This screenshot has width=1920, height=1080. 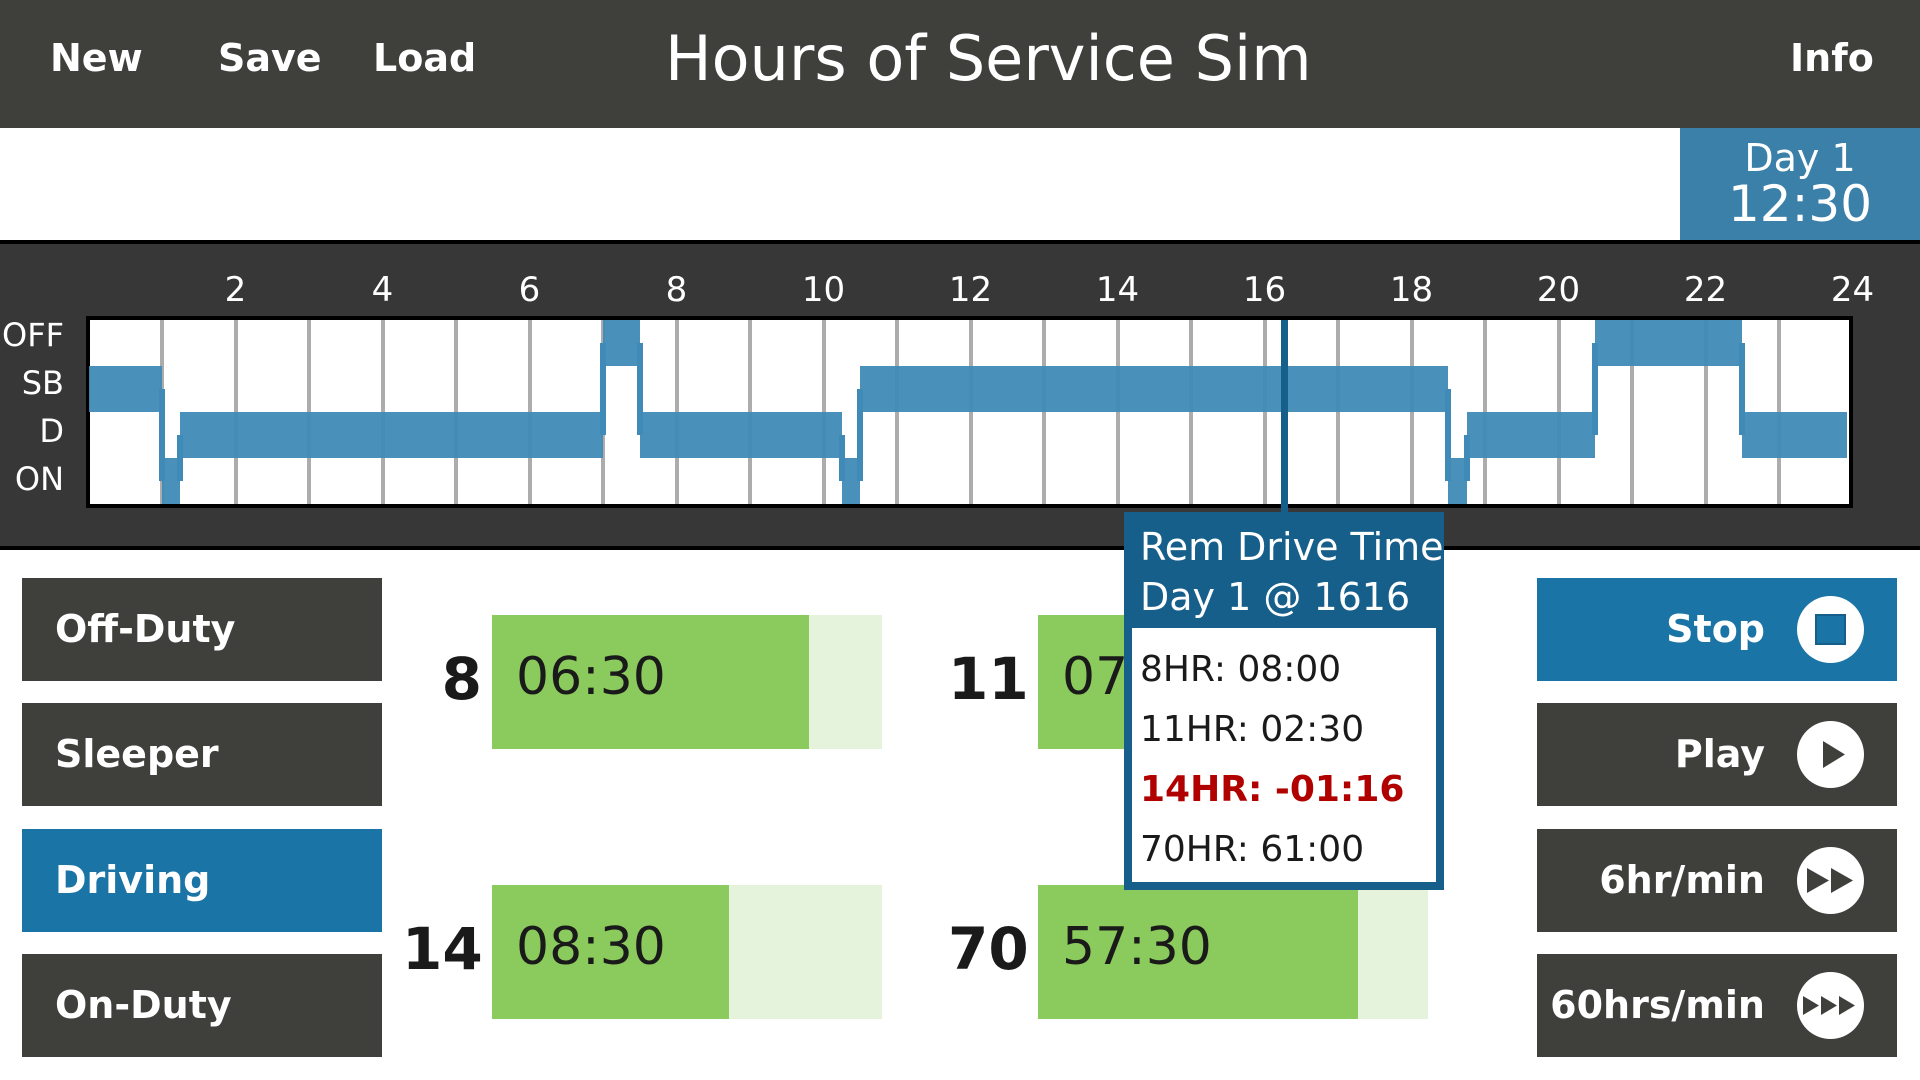 I want to click on status-button-on-duty: On-Duty, so click(x=202, y=1005).